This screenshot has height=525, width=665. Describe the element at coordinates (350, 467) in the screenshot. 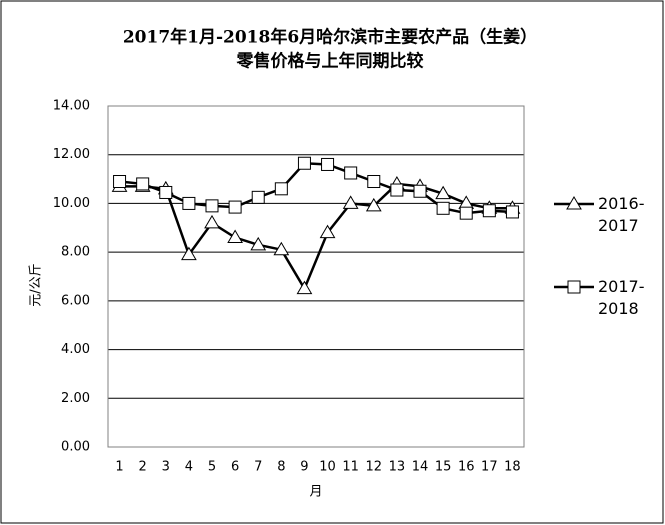

I see `x-tick-label: 11` at that location.